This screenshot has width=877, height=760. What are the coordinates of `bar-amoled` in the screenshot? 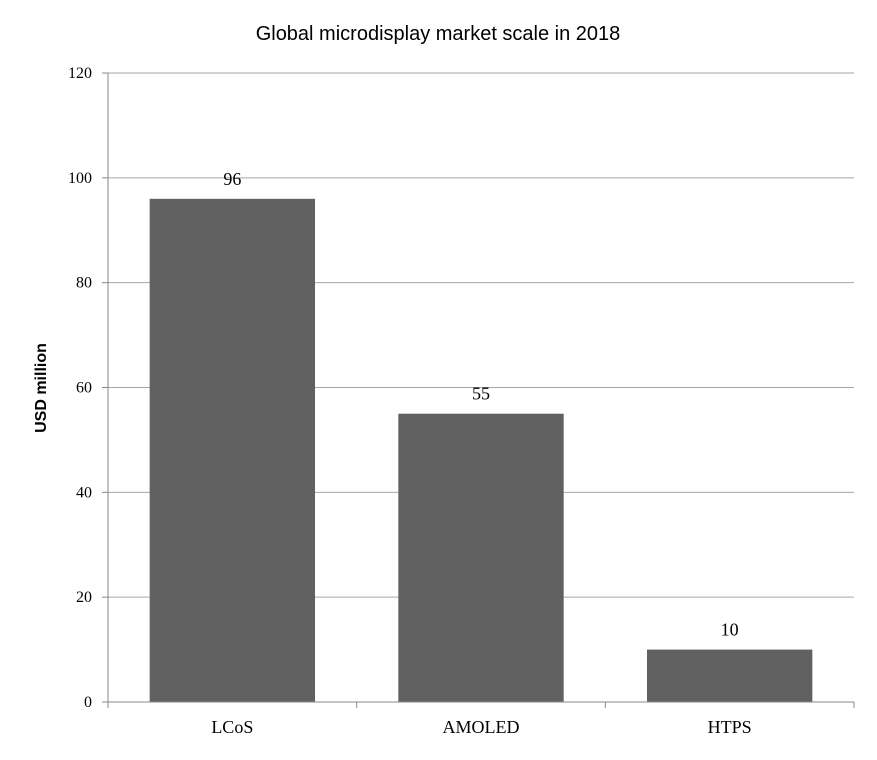 It's located at (481, 557).